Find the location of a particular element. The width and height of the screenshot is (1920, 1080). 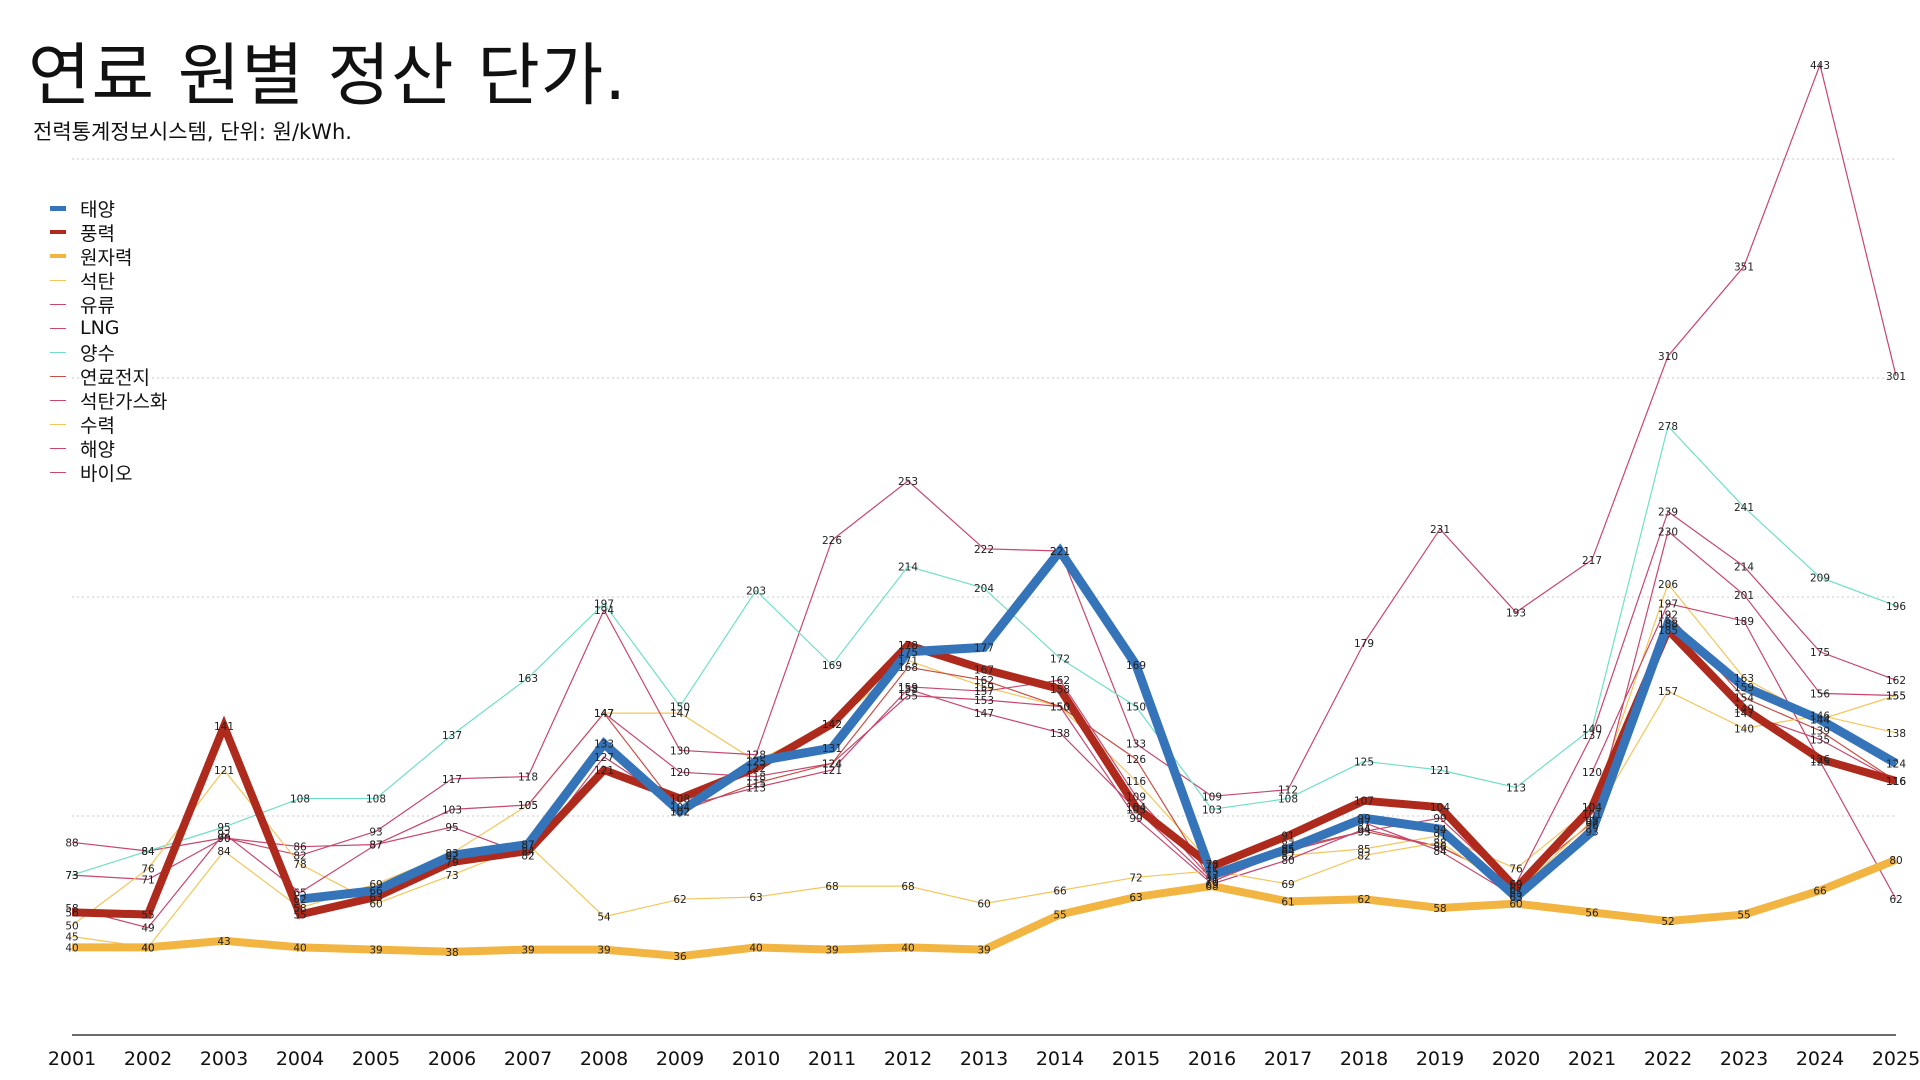

data-label: 147 is located at coordinates (604, 714).